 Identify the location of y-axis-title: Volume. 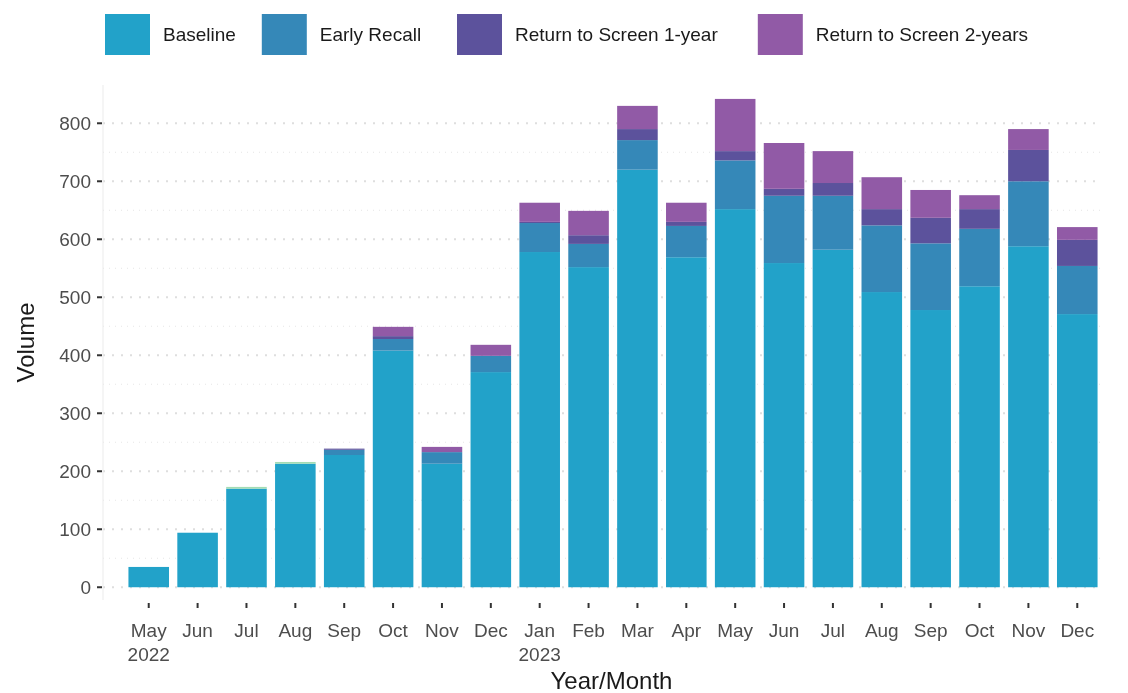
(25, 342).